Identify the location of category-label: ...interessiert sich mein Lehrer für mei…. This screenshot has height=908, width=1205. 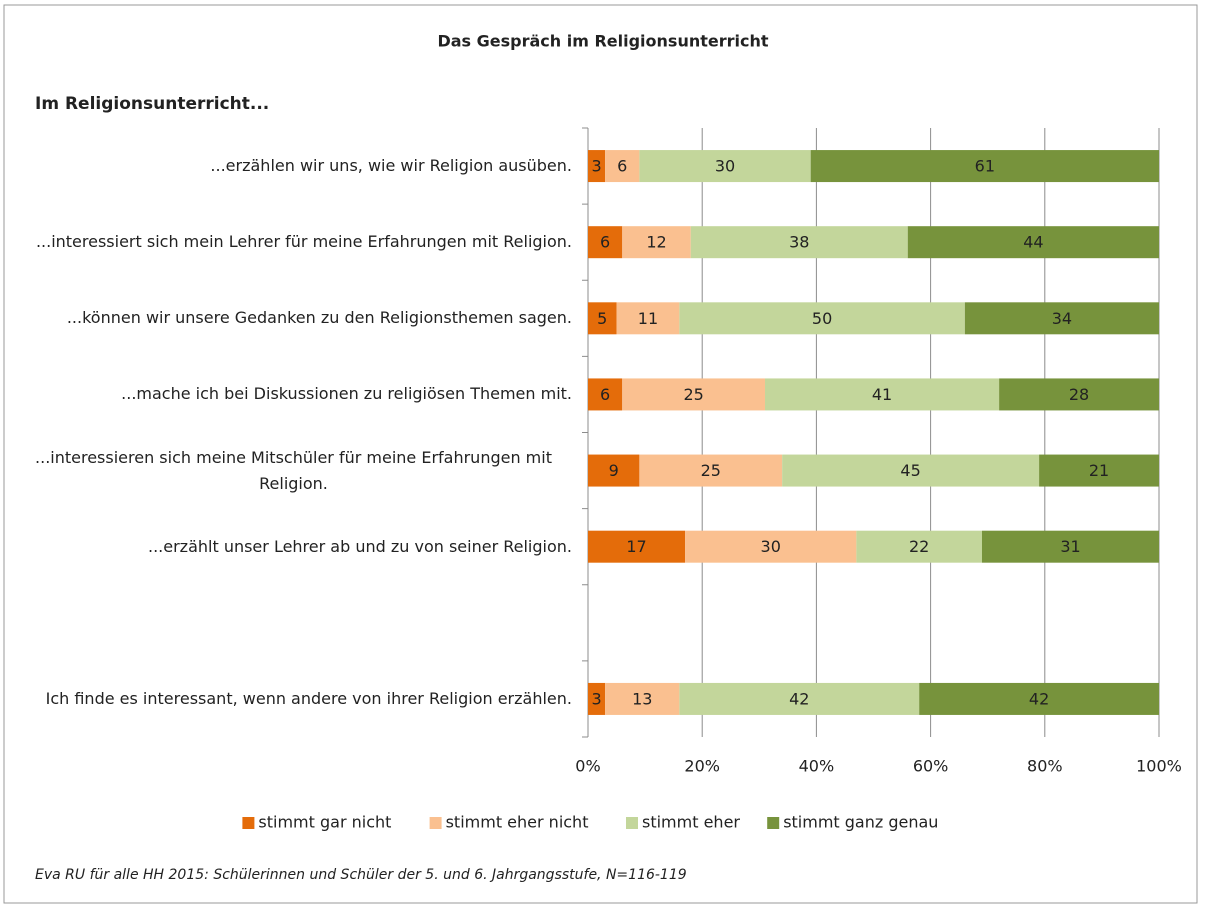
(293, 242).